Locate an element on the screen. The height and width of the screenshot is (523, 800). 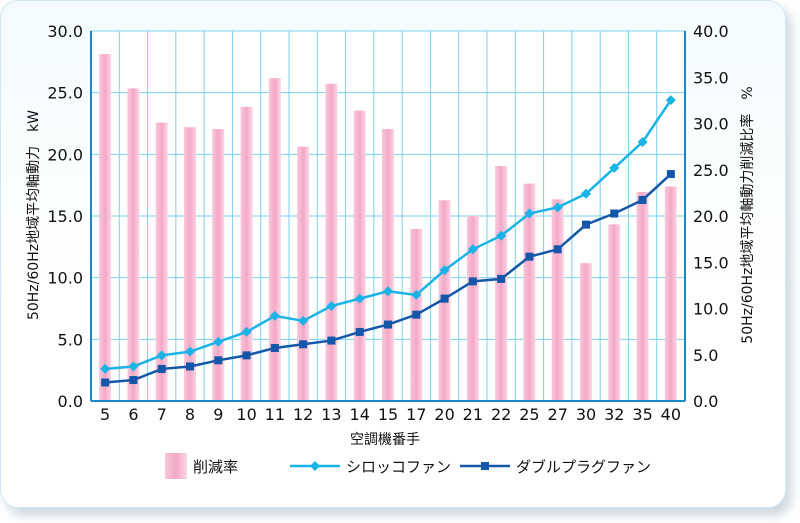
x-tick-label: 27 is located at coordinates (558, 414).